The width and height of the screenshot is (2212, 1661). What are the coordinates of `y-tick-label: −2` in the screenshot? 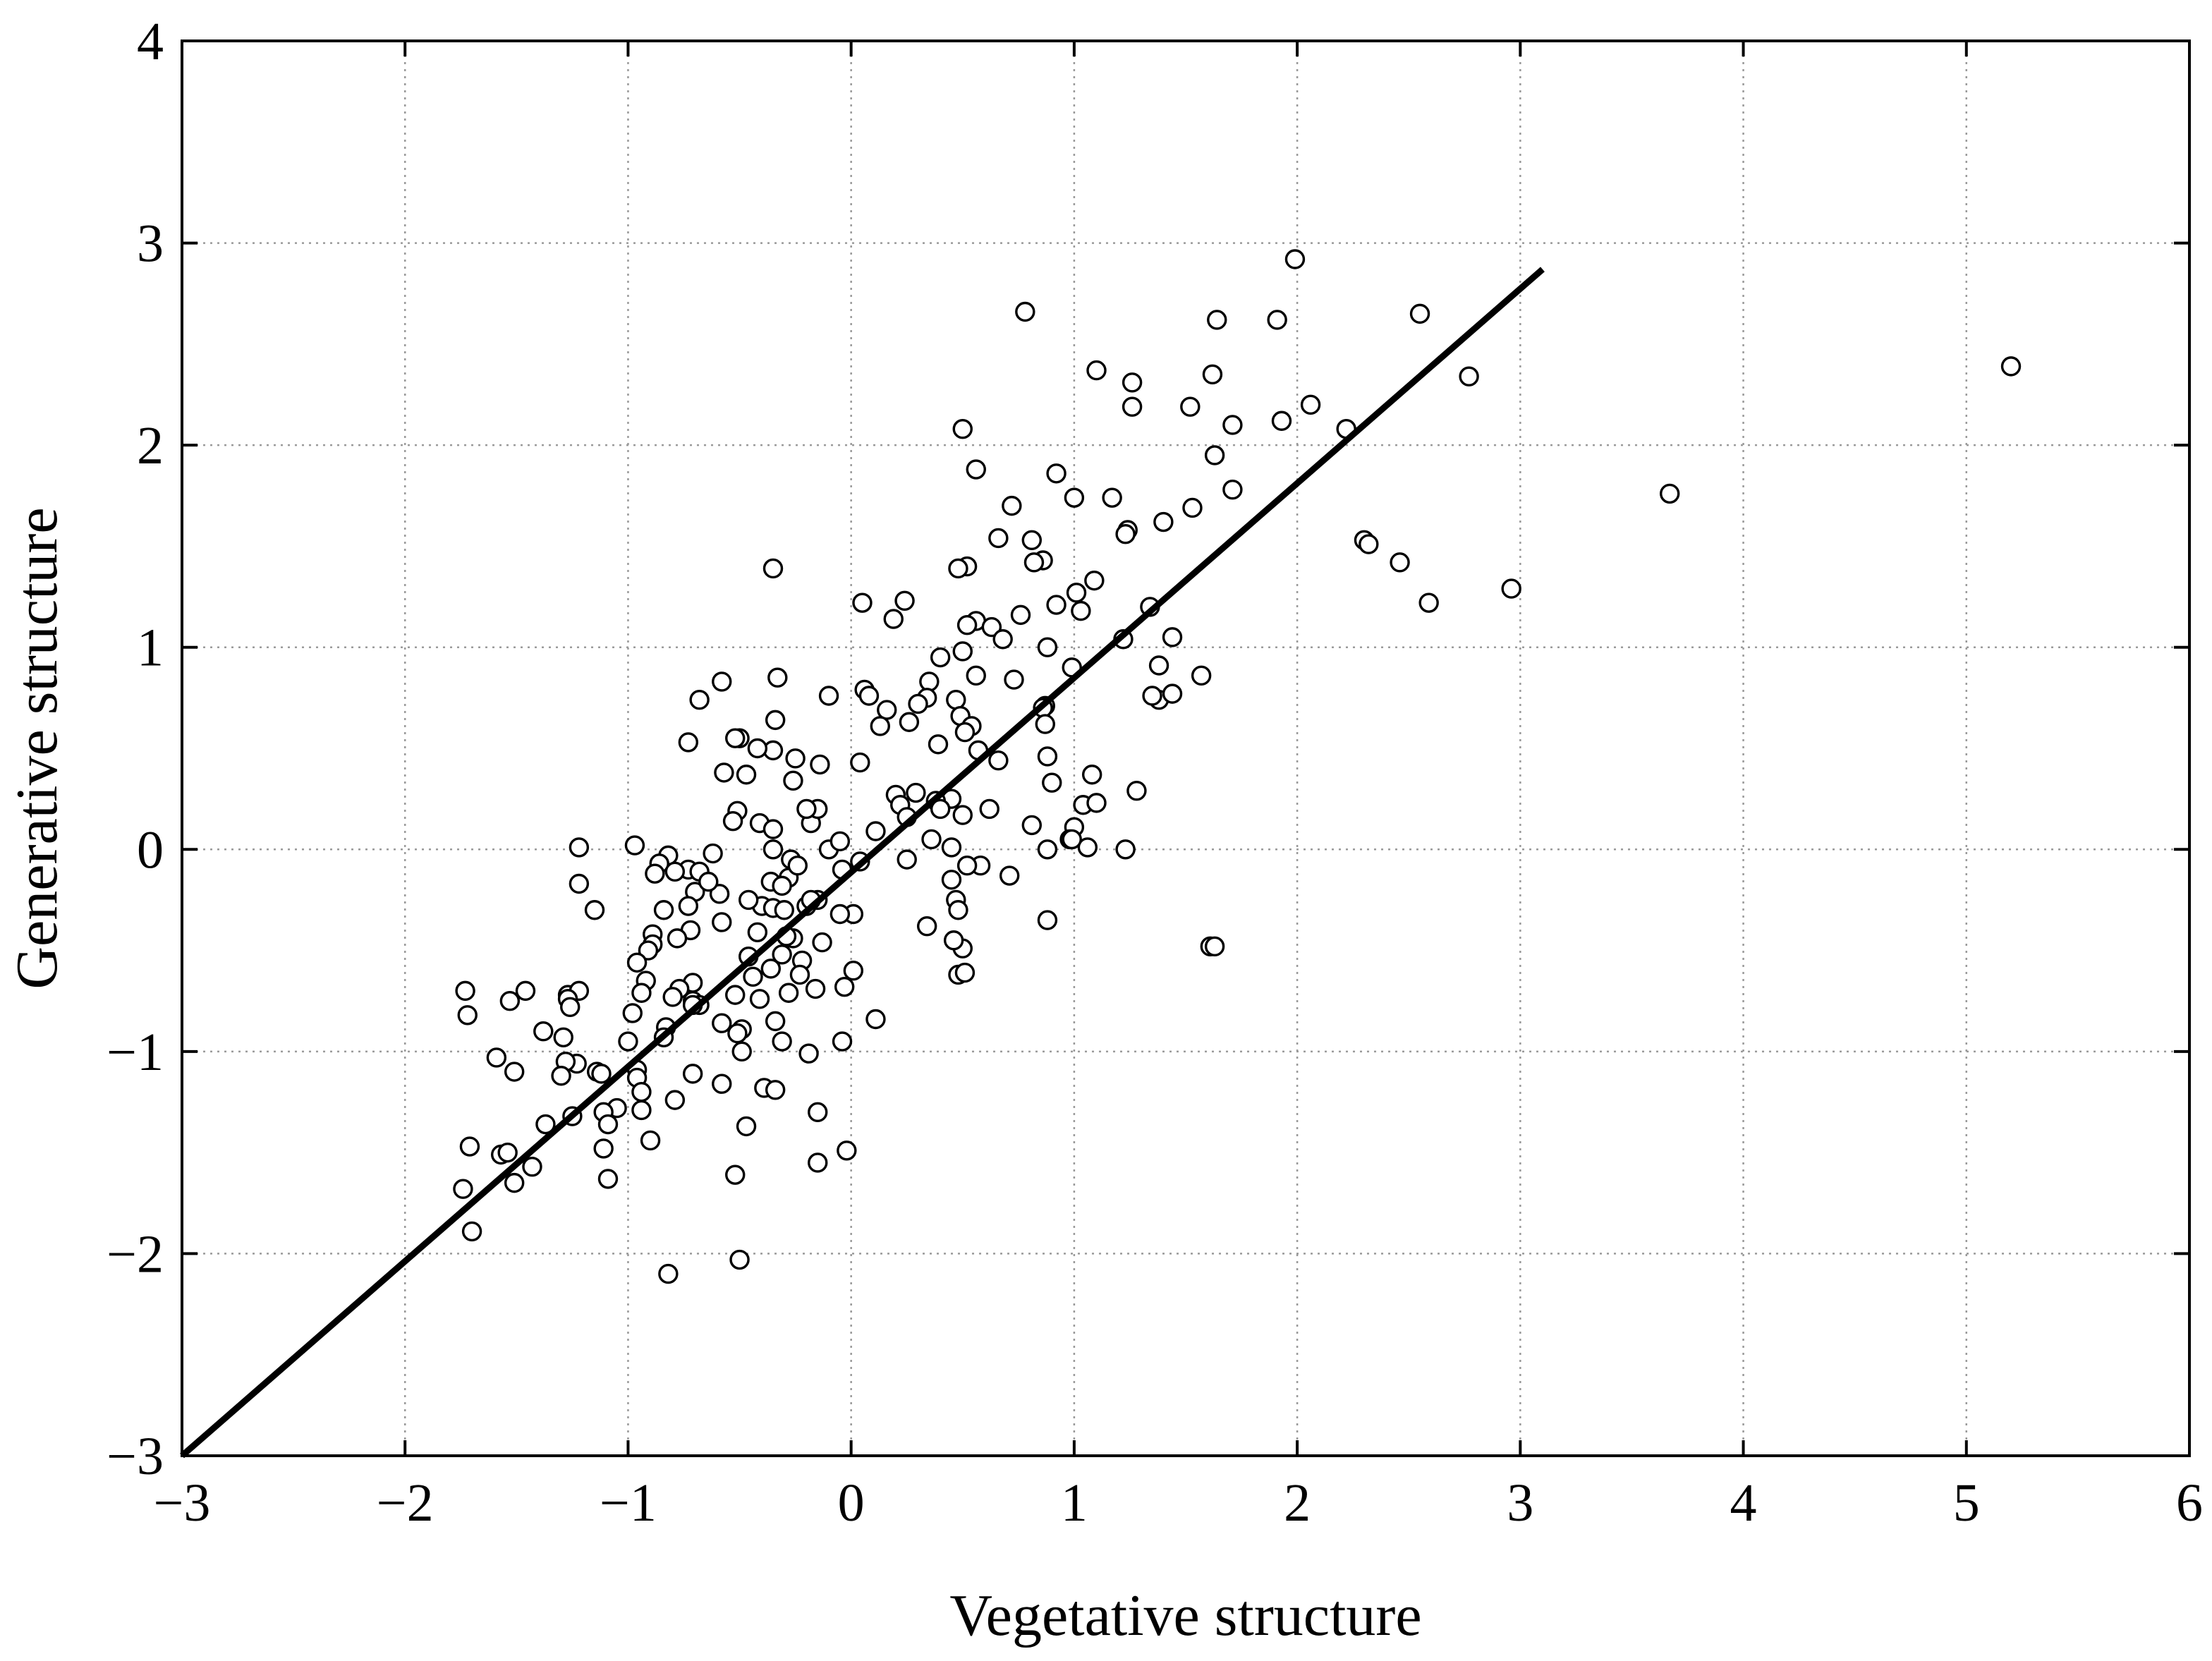 It's located at (136, 1254).